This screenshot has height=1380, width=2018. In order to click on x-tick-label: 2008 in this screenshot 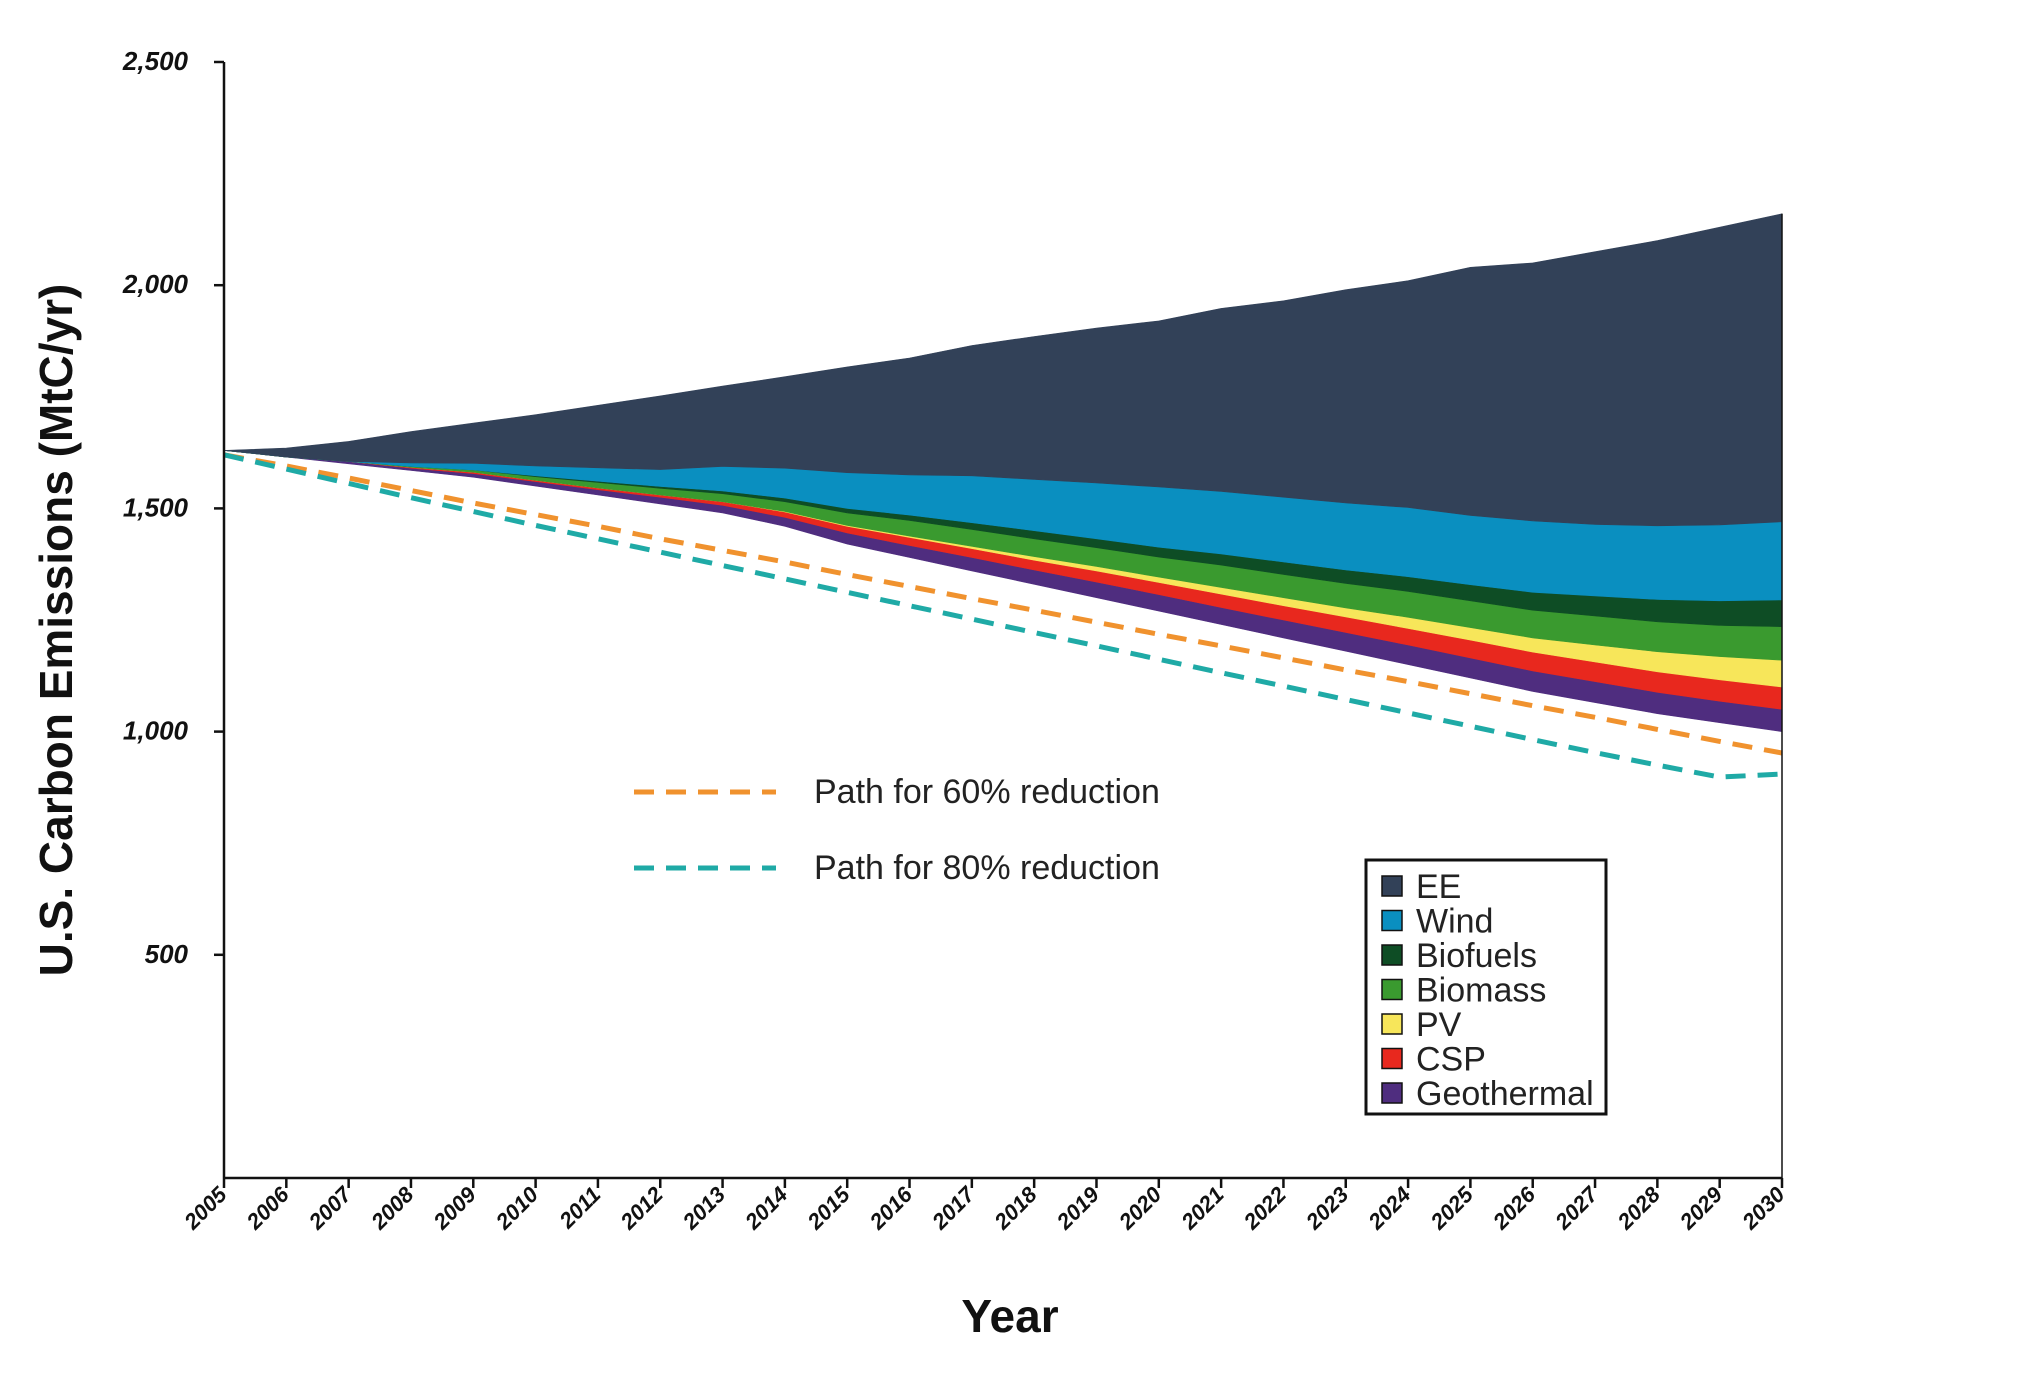, I will do `click(392, 1208)`.